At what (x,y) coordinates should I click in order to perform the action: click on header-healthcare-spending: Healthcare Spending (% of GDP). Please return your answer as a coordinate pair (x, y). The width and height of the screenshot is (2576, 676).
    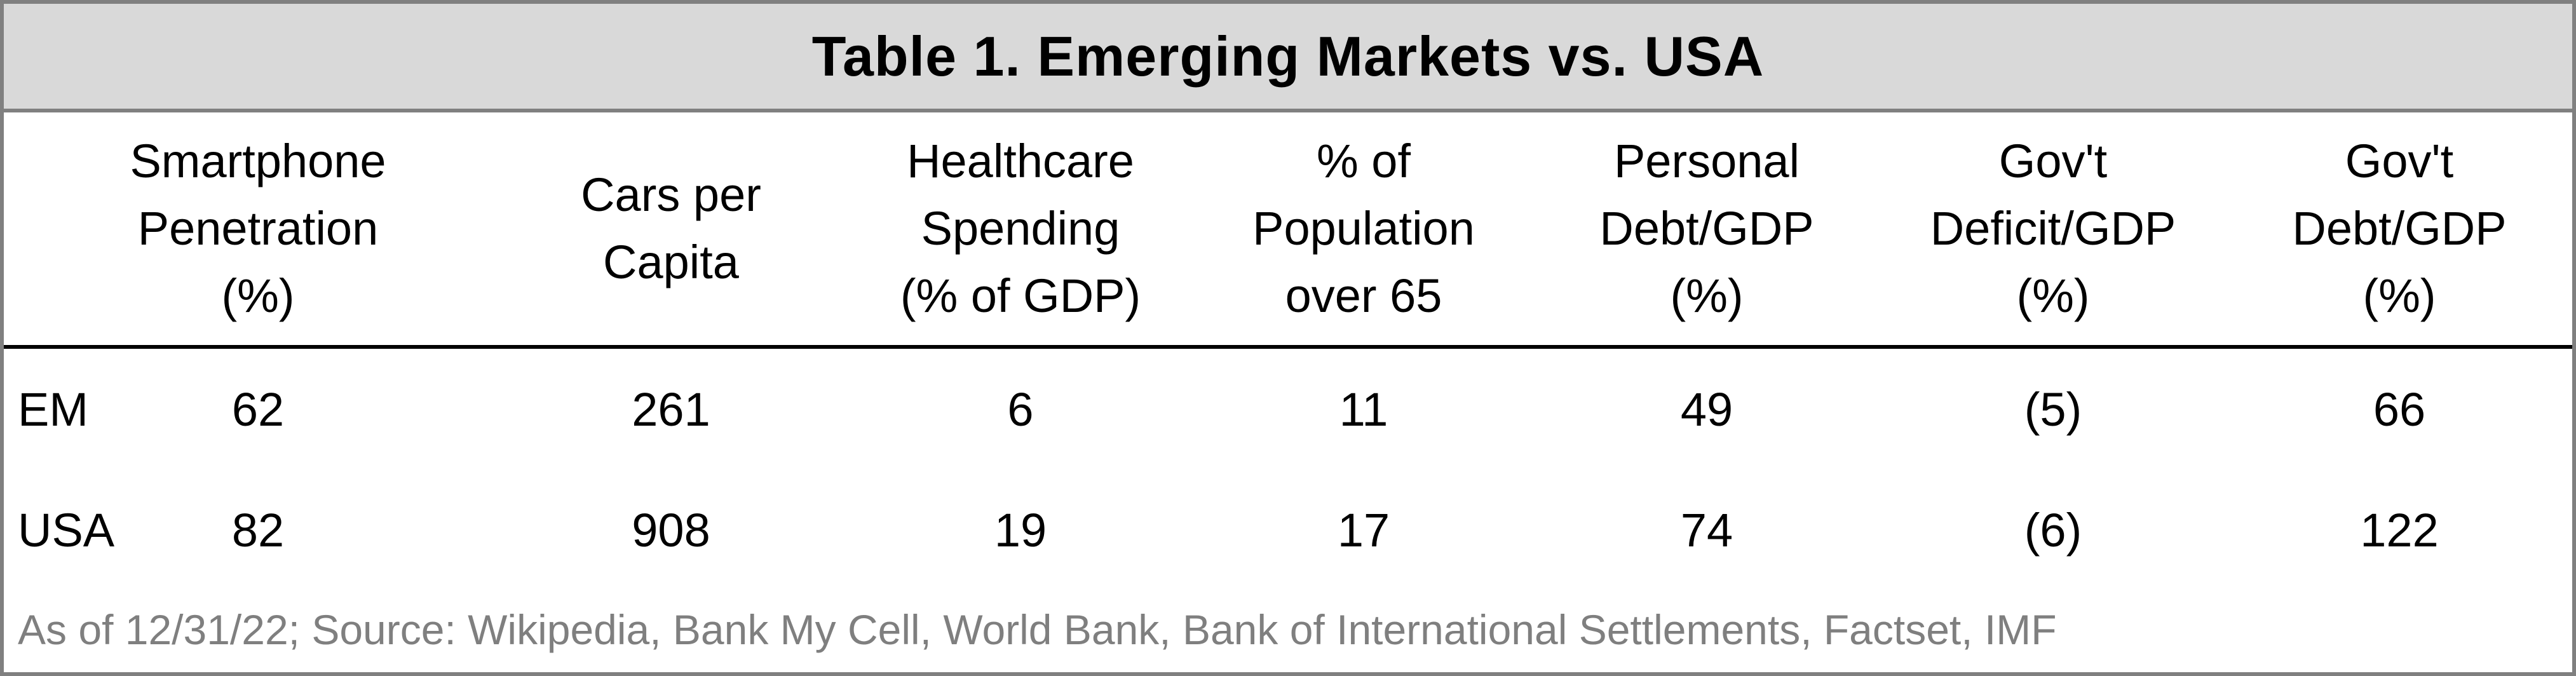
    Looking at the image, I should click on (1020, 228).